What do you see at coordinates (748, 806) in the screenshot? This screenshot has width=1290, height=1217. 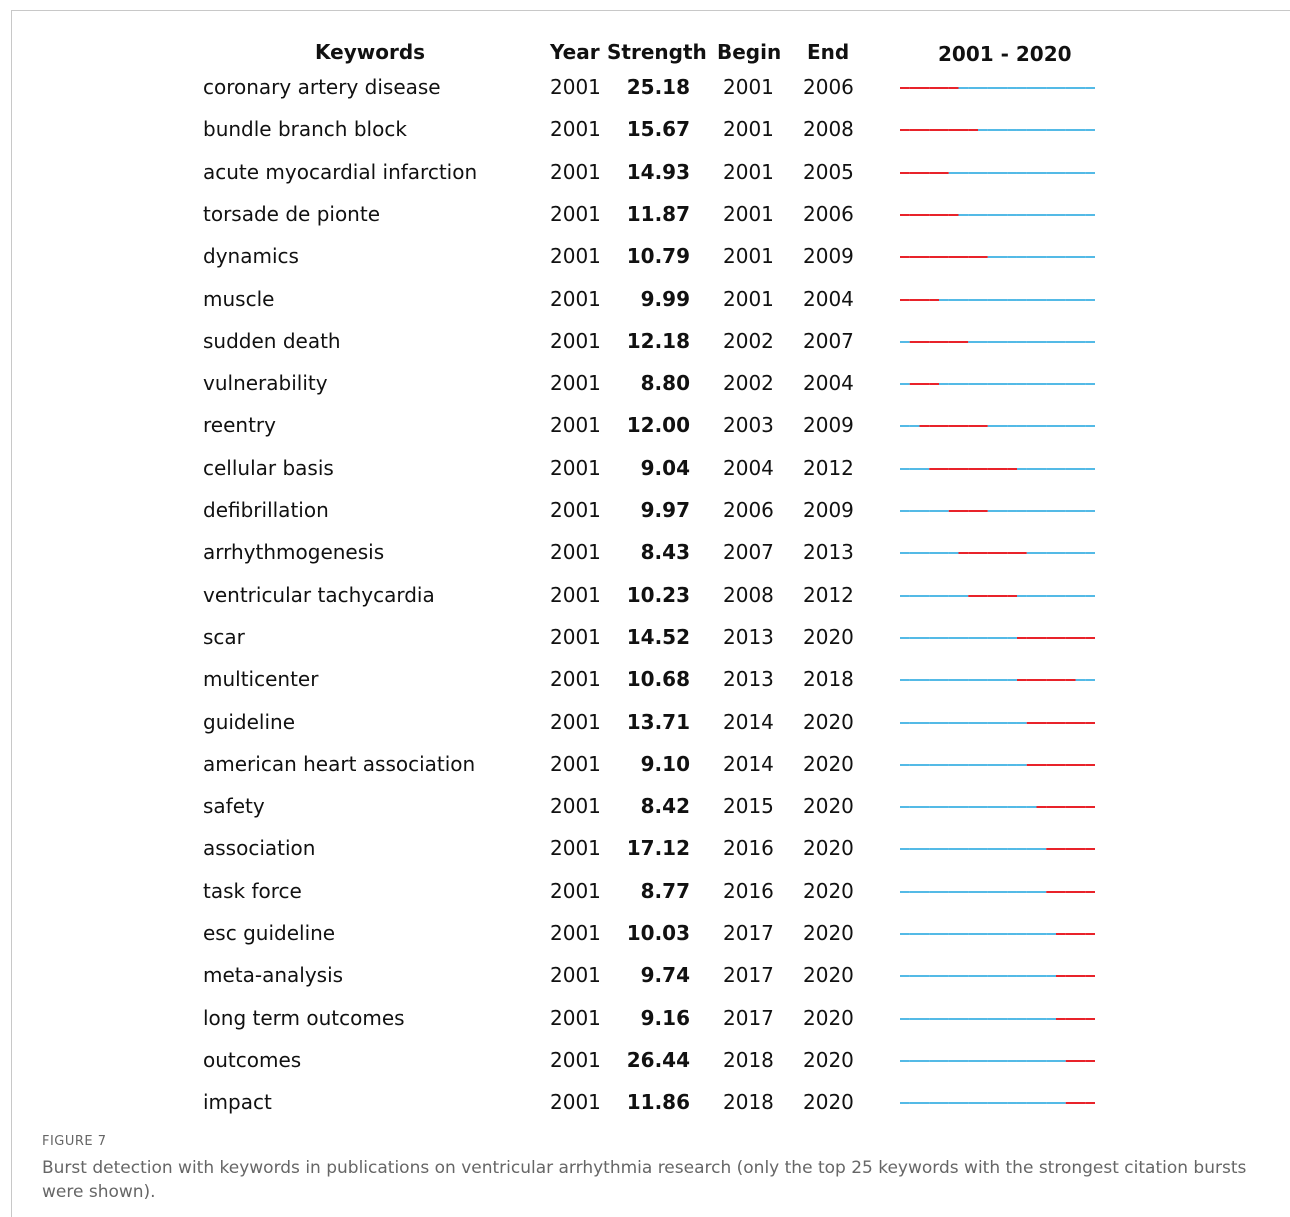 I see `begin-cell: 2015` at bounding box center [748, 806].